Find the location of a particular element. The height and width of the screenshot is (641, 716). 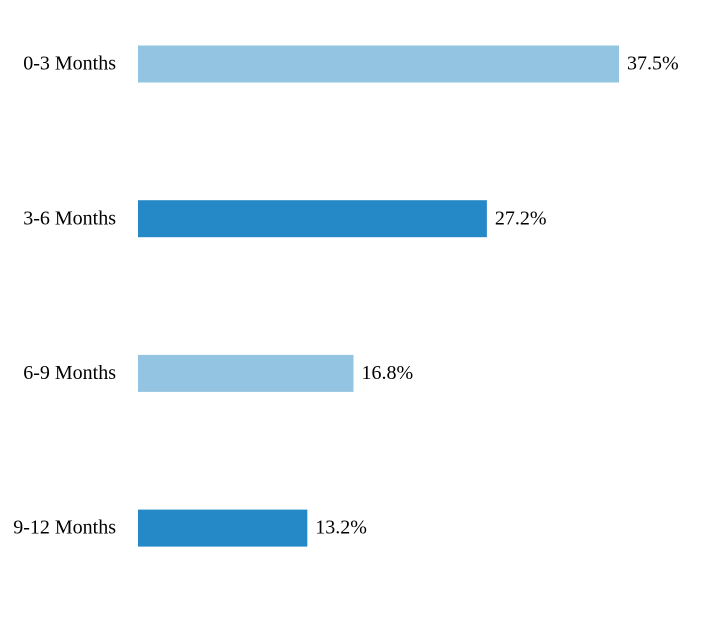

value-label: 13.2% is located at coordinates (341, 528).